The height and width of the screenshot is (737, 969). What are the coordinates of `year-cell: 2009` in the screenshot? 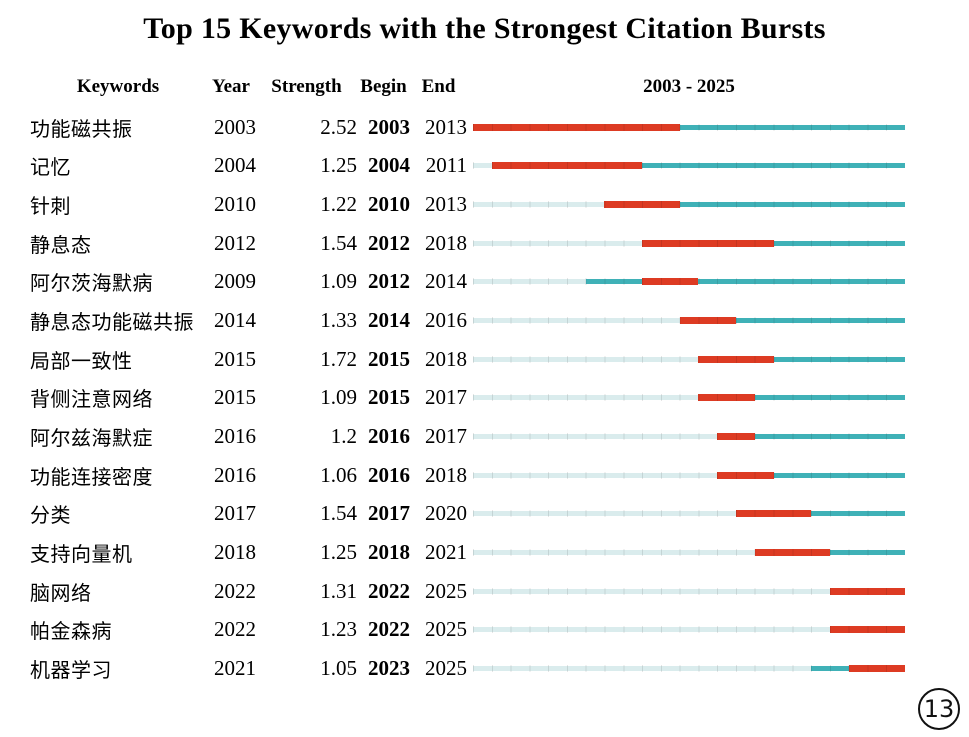 It's located at (235, 281).